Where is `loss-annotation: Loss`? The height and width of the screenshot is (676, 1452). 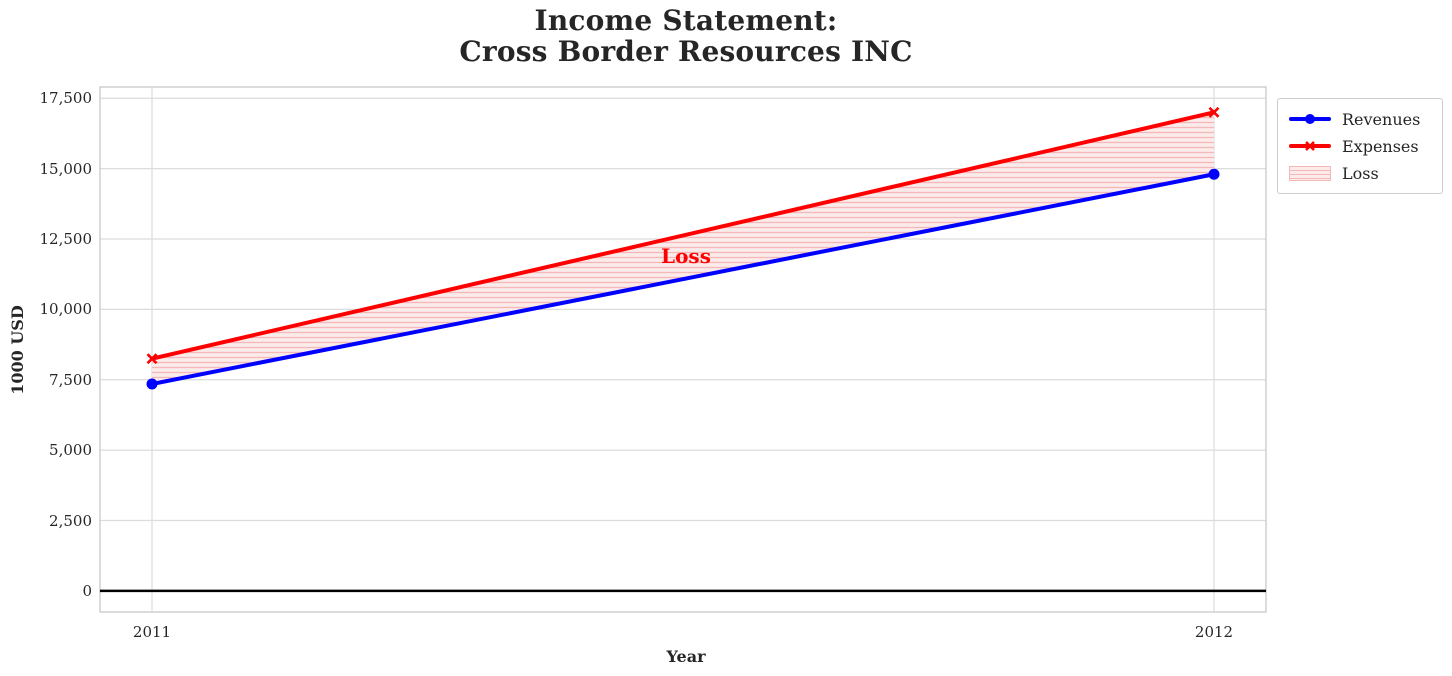 loss-annotation: Loss is located at coordinates (686, 256).